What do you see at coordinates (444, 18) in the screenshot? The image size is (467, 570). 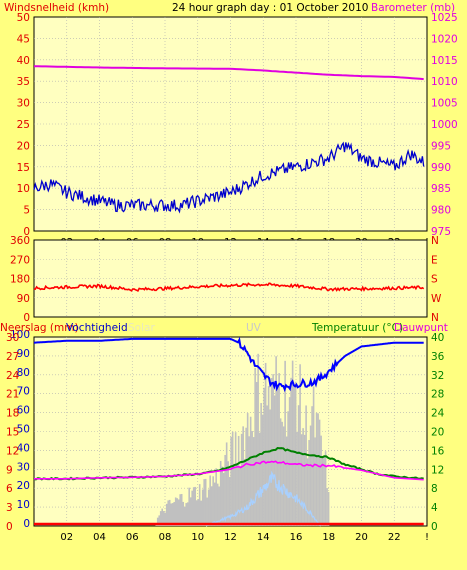 I see `baro-tick-label: 1025` at bounding box center [444, 18].